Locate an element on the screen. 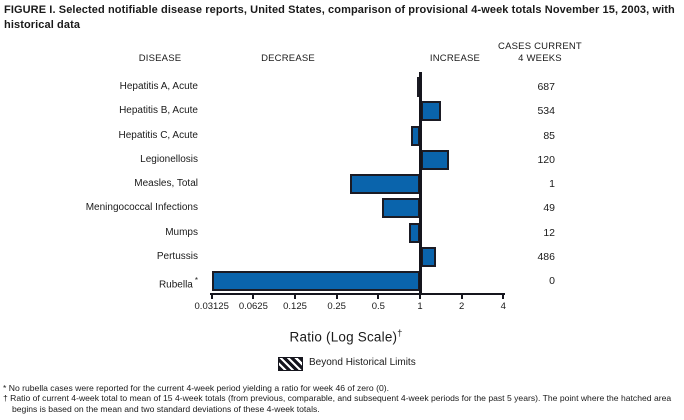 The image size is (684, 420). disease-label: Hepatitis B, Acute is located at coordinates (103, 111).